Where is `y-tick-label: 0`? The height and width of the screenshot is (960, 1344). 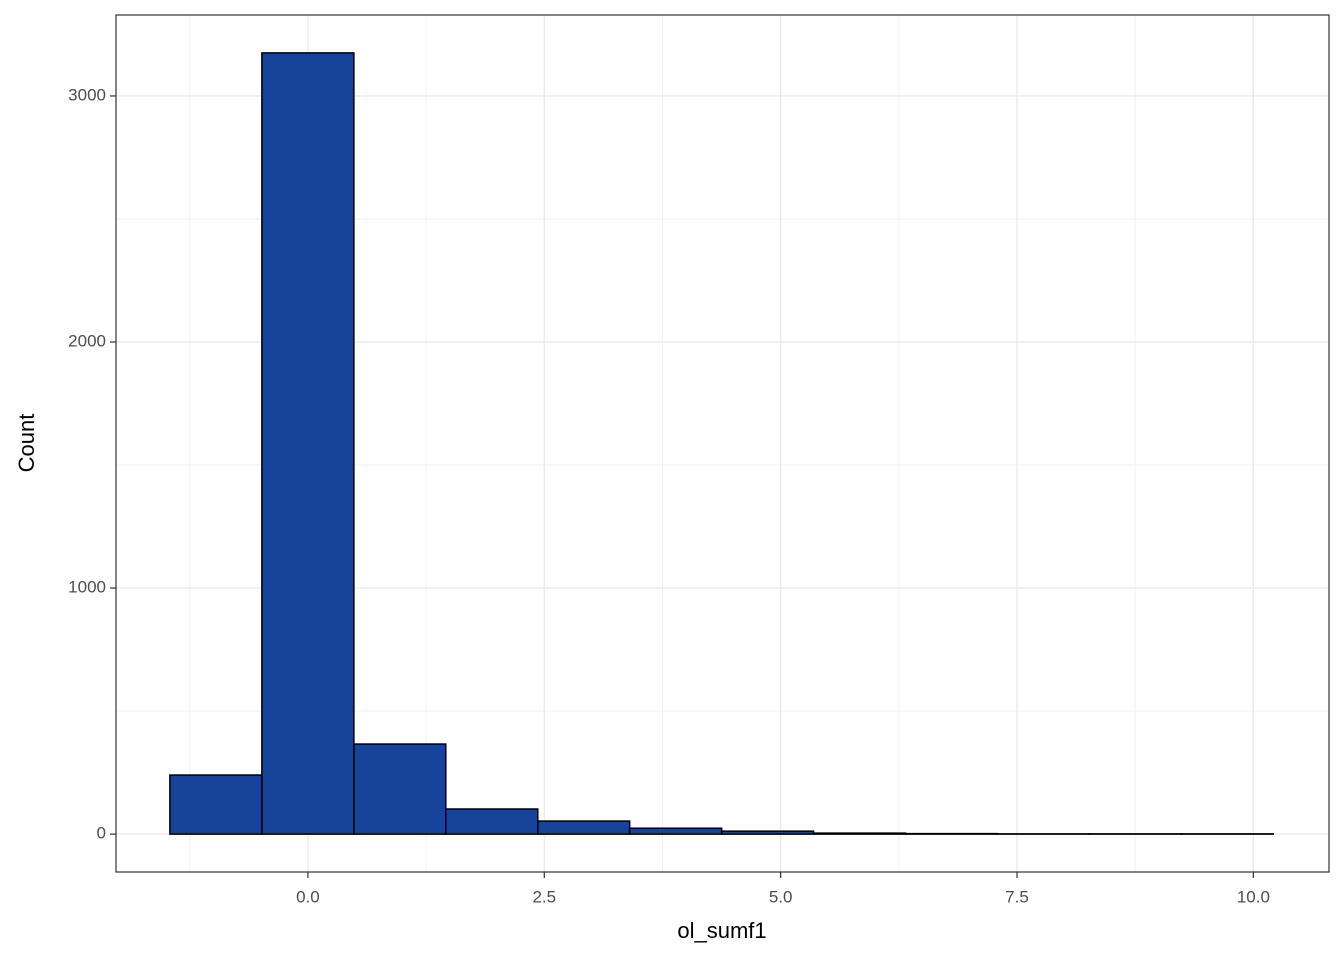 y-tick-label: 0 is located at coordinates (101, 833).